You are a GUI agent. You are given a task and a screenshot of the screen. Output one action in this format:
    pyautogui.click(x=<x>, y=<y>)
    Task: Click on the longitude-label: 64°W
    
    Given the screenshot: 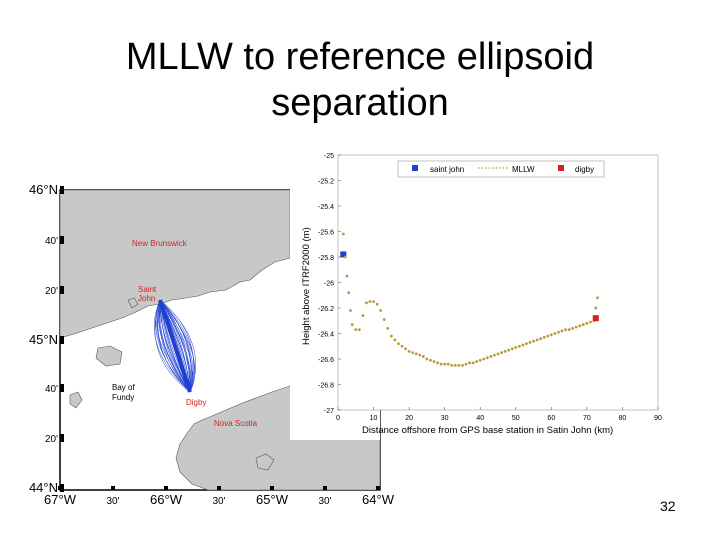 What is the action you would take?
    pyautogui.click(x=378, y=499)
    